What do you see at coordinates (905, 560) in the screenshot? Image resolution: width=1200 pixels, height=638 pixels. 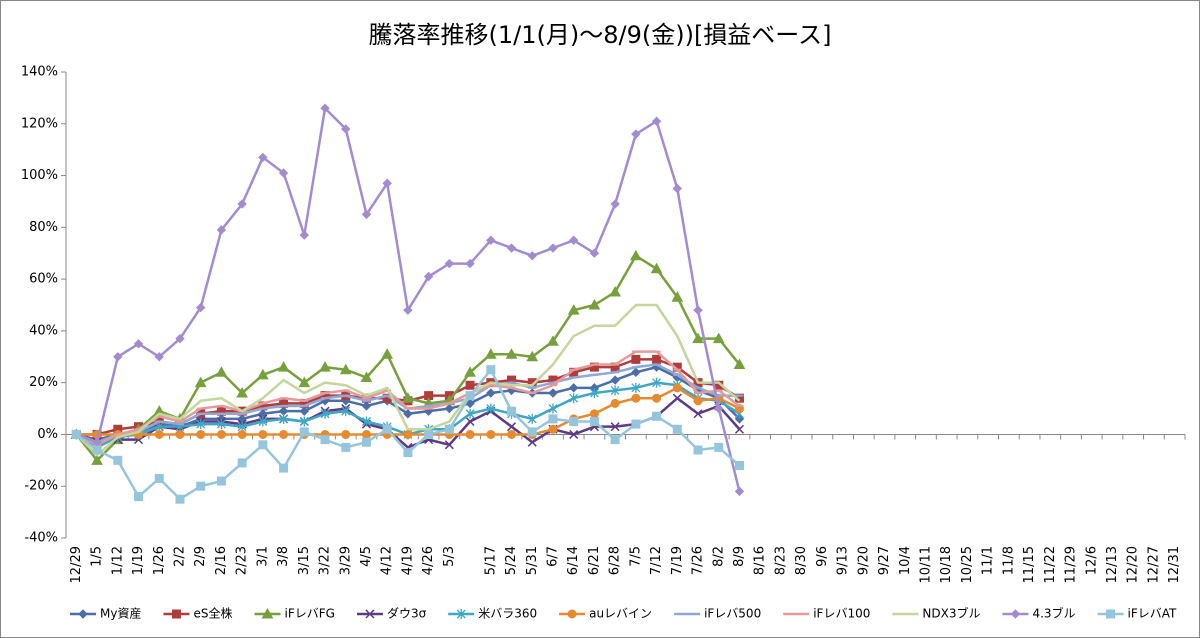 I see `x-tick-label: 10/4` at bounding box center [905, 560].